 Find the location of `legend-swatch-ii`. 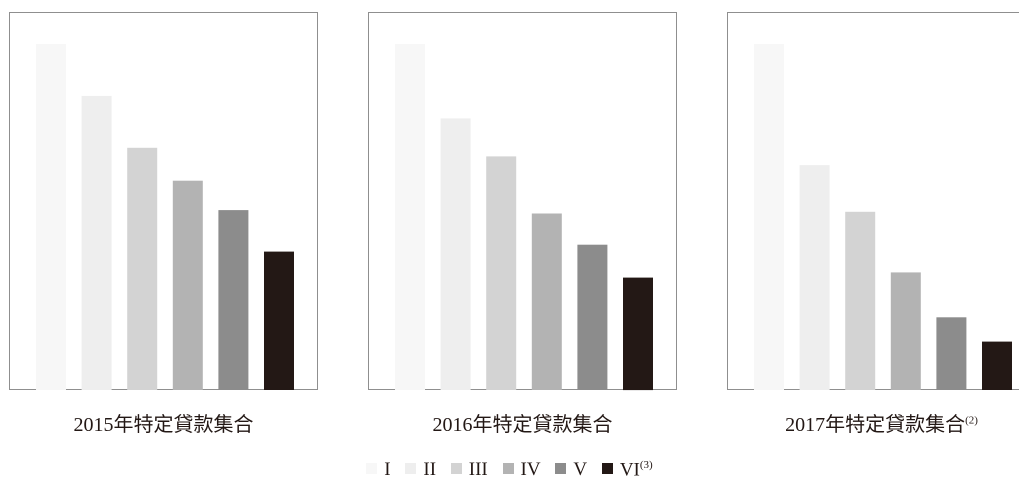

legend-swatch-ii is located at coordinates (411, 469).